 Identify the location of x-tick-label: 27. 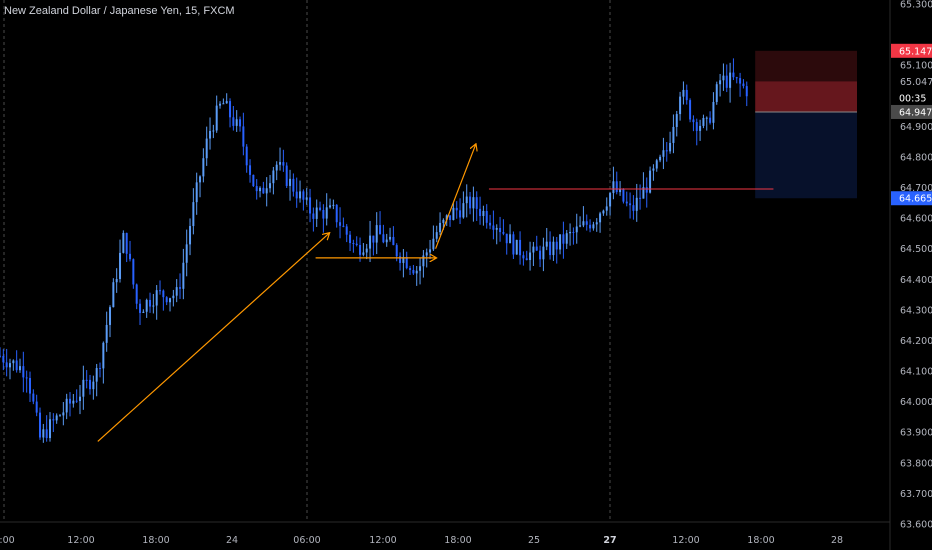
(609, 540).